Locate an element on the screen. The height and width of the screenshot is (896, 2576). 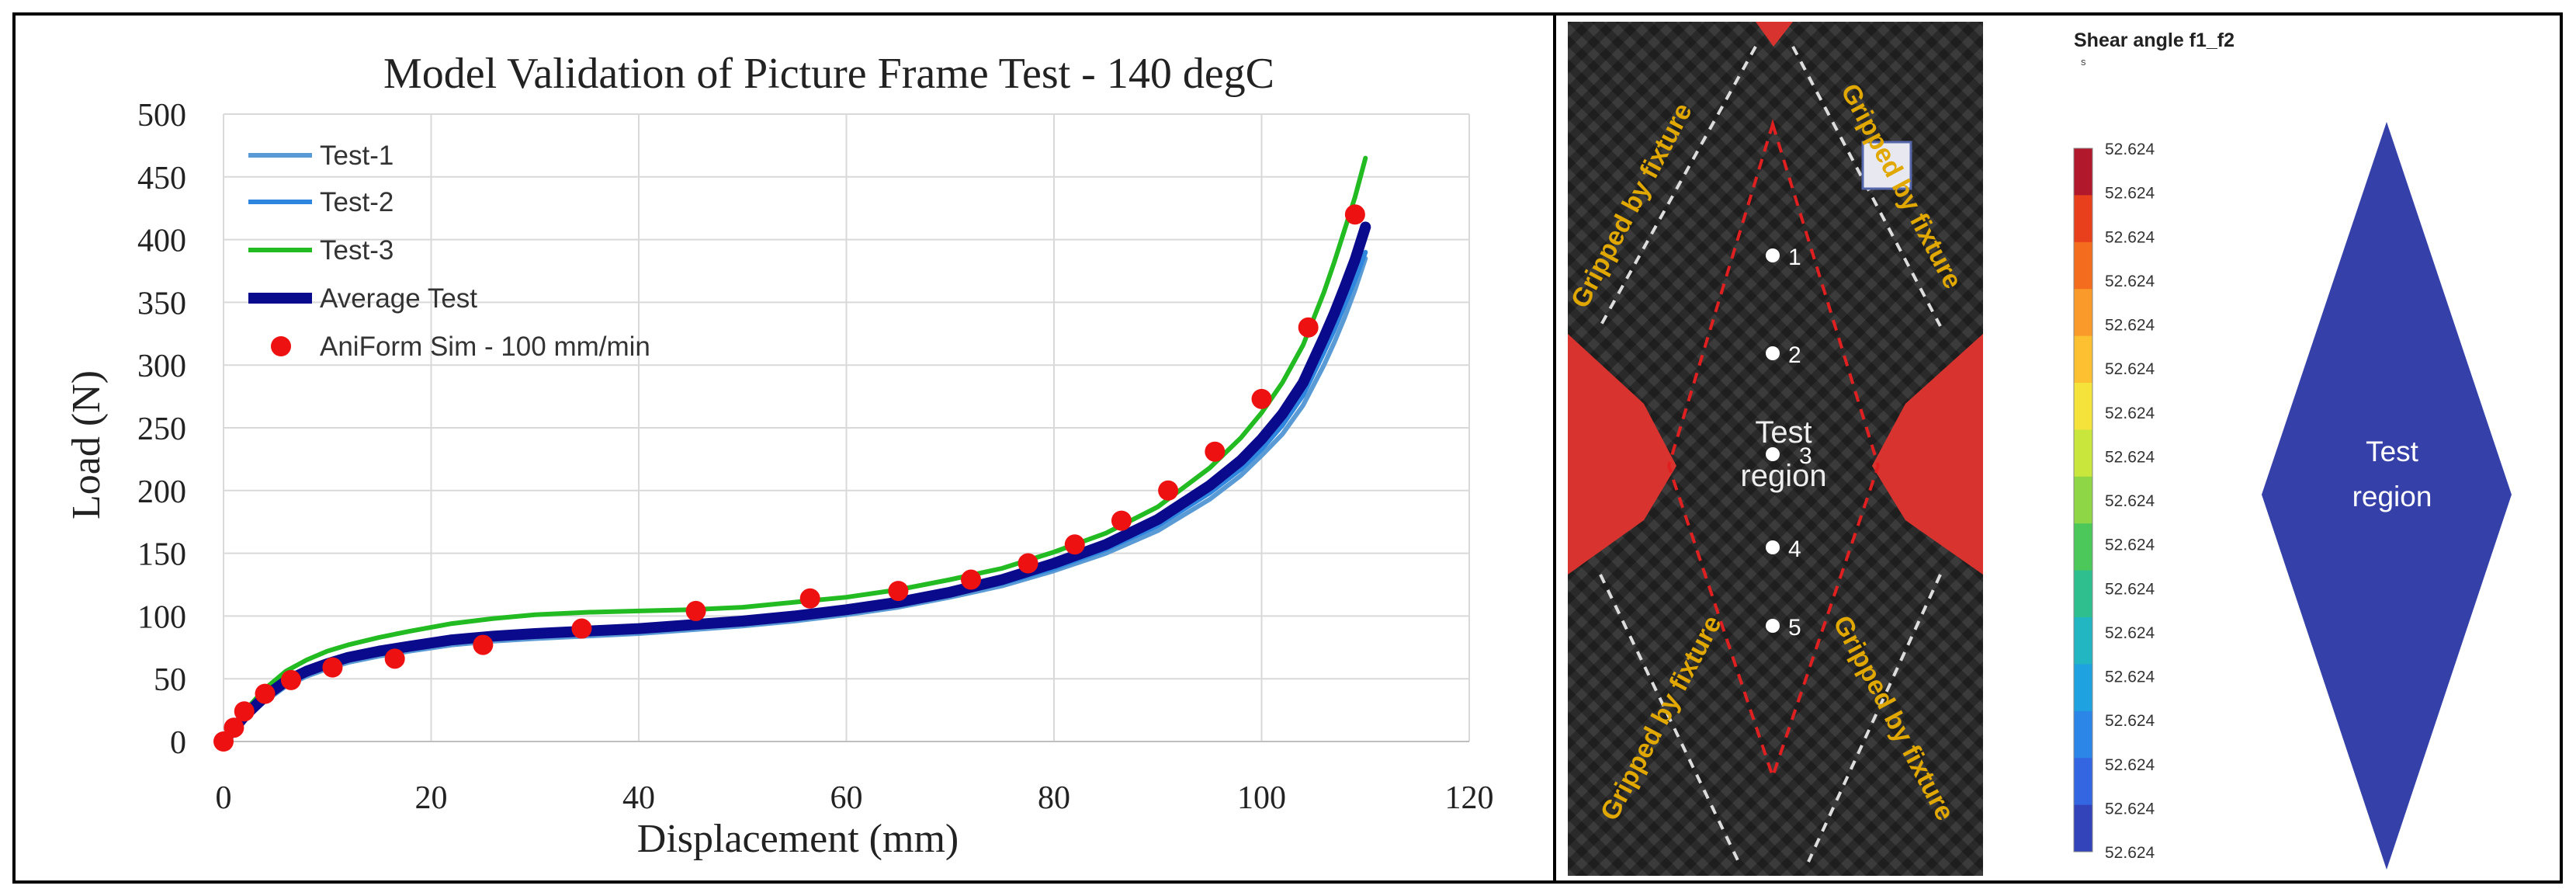
colorbar is located at coordinates (2083, 500).